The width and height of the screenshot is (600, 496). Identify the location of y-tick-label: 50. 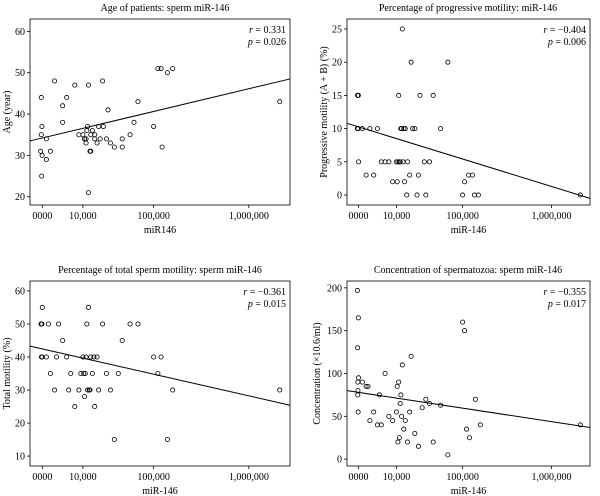
(337, 417).